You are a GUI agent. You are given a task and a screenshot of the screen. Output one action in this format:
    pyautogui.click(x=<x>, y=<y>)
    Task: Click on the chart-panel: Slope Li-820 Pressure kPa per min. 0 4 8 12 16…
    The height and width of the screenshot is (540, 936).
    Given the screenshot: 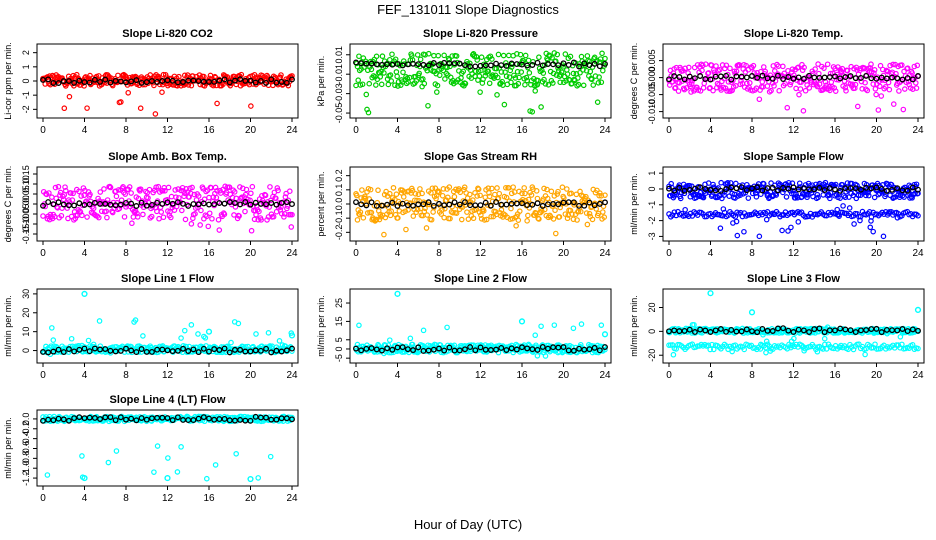 What is the action you would take?
    pyautogui.click(x=464, y=82)
    